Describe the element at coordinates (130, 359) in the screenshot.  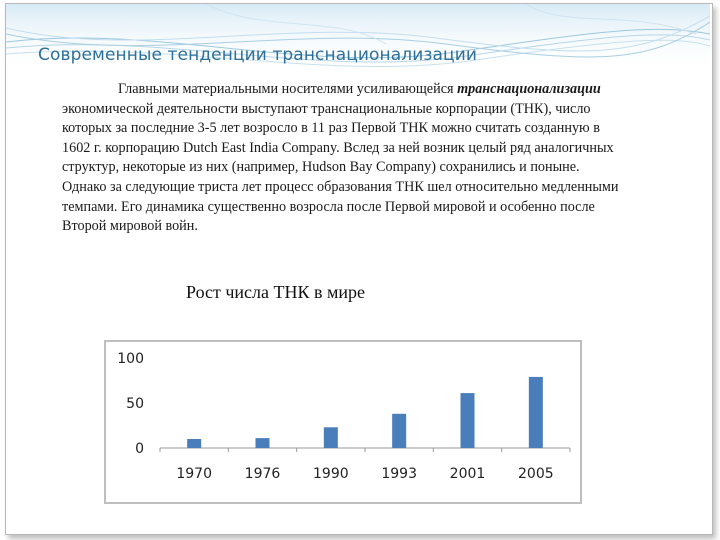
I see `y-tick-label: 100` at that location.